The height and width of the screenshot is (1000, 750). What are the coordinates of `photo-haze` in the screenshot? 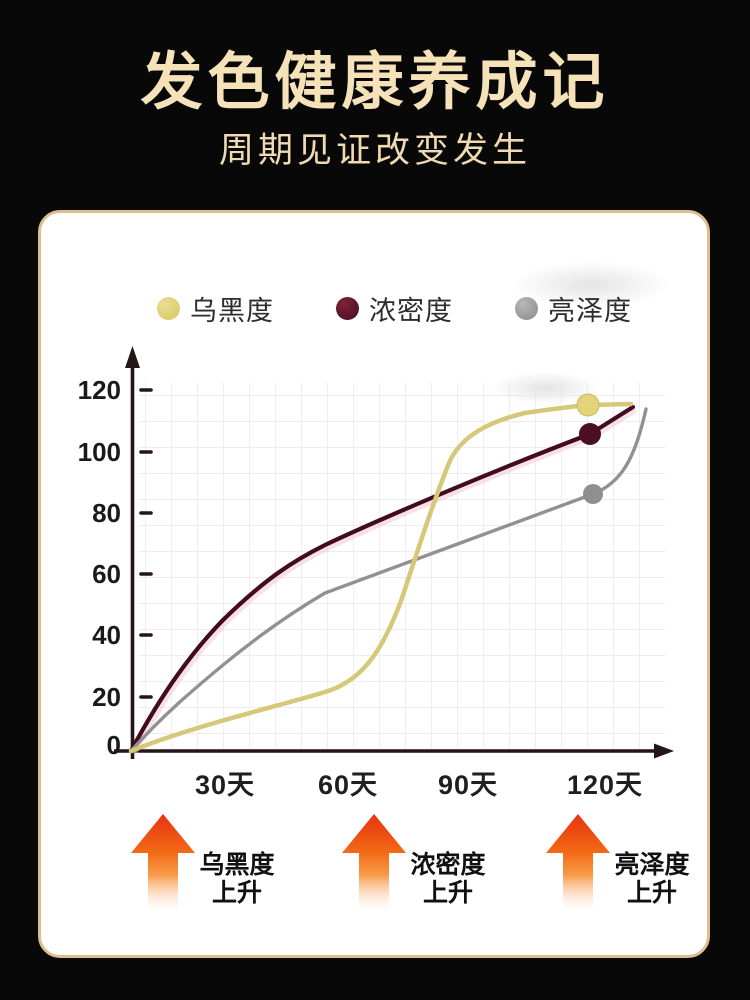 It's located at (591, 285).